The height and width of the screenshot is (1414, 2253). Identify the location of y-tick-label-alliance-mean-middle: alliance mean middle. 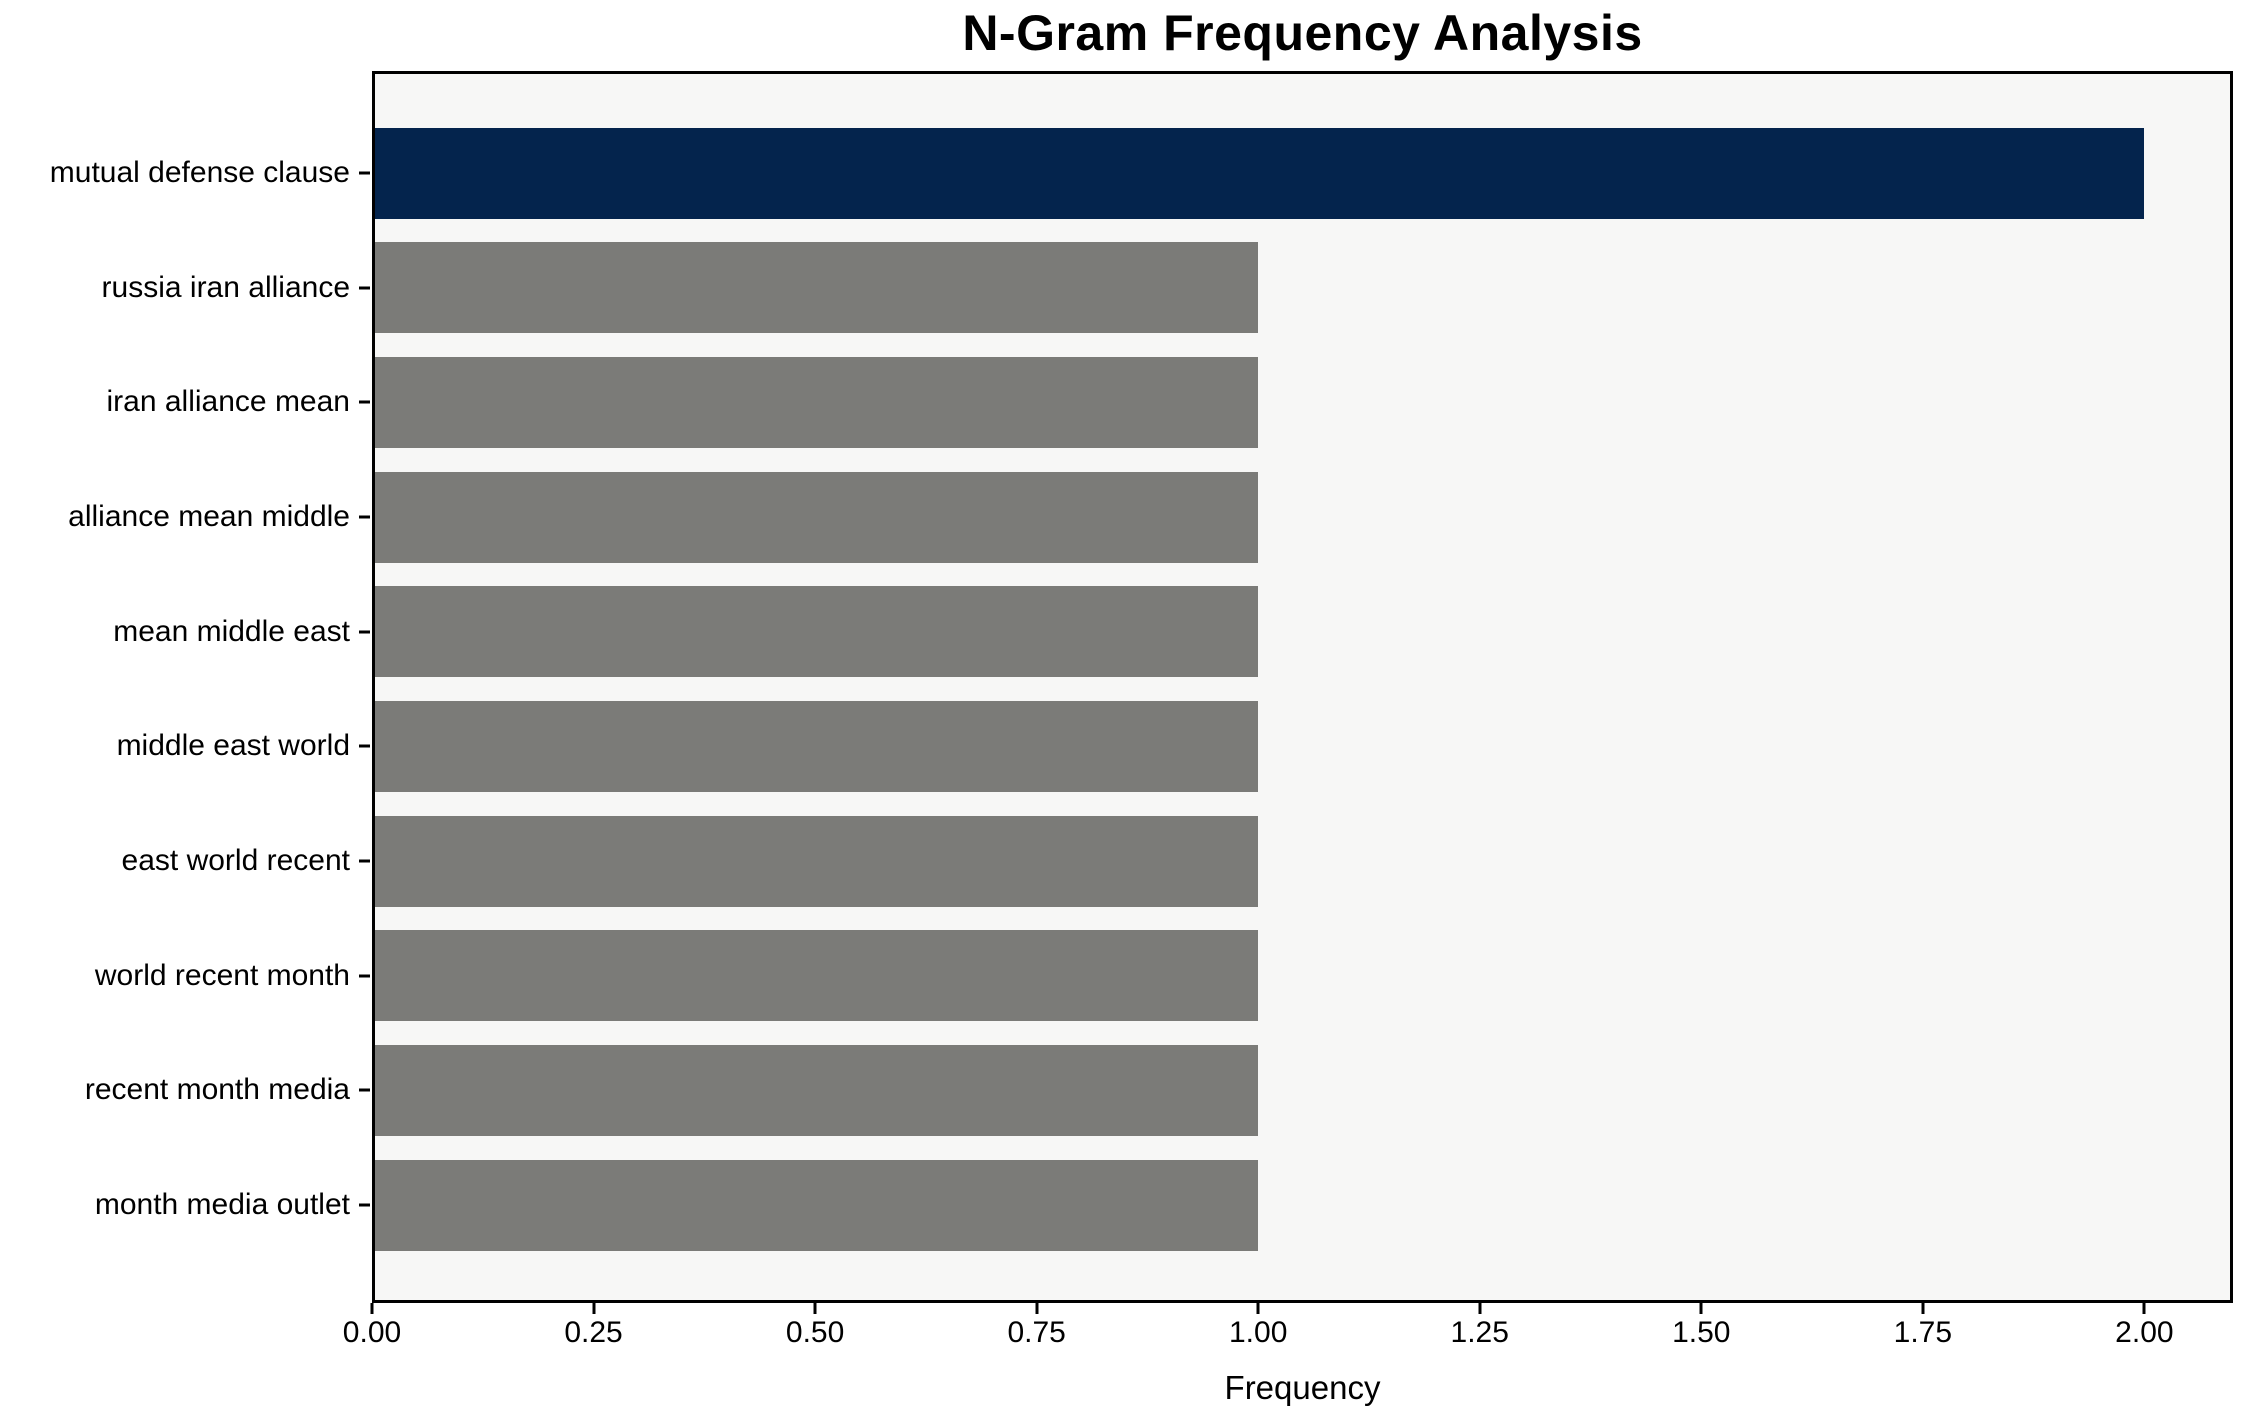
(209, 516).